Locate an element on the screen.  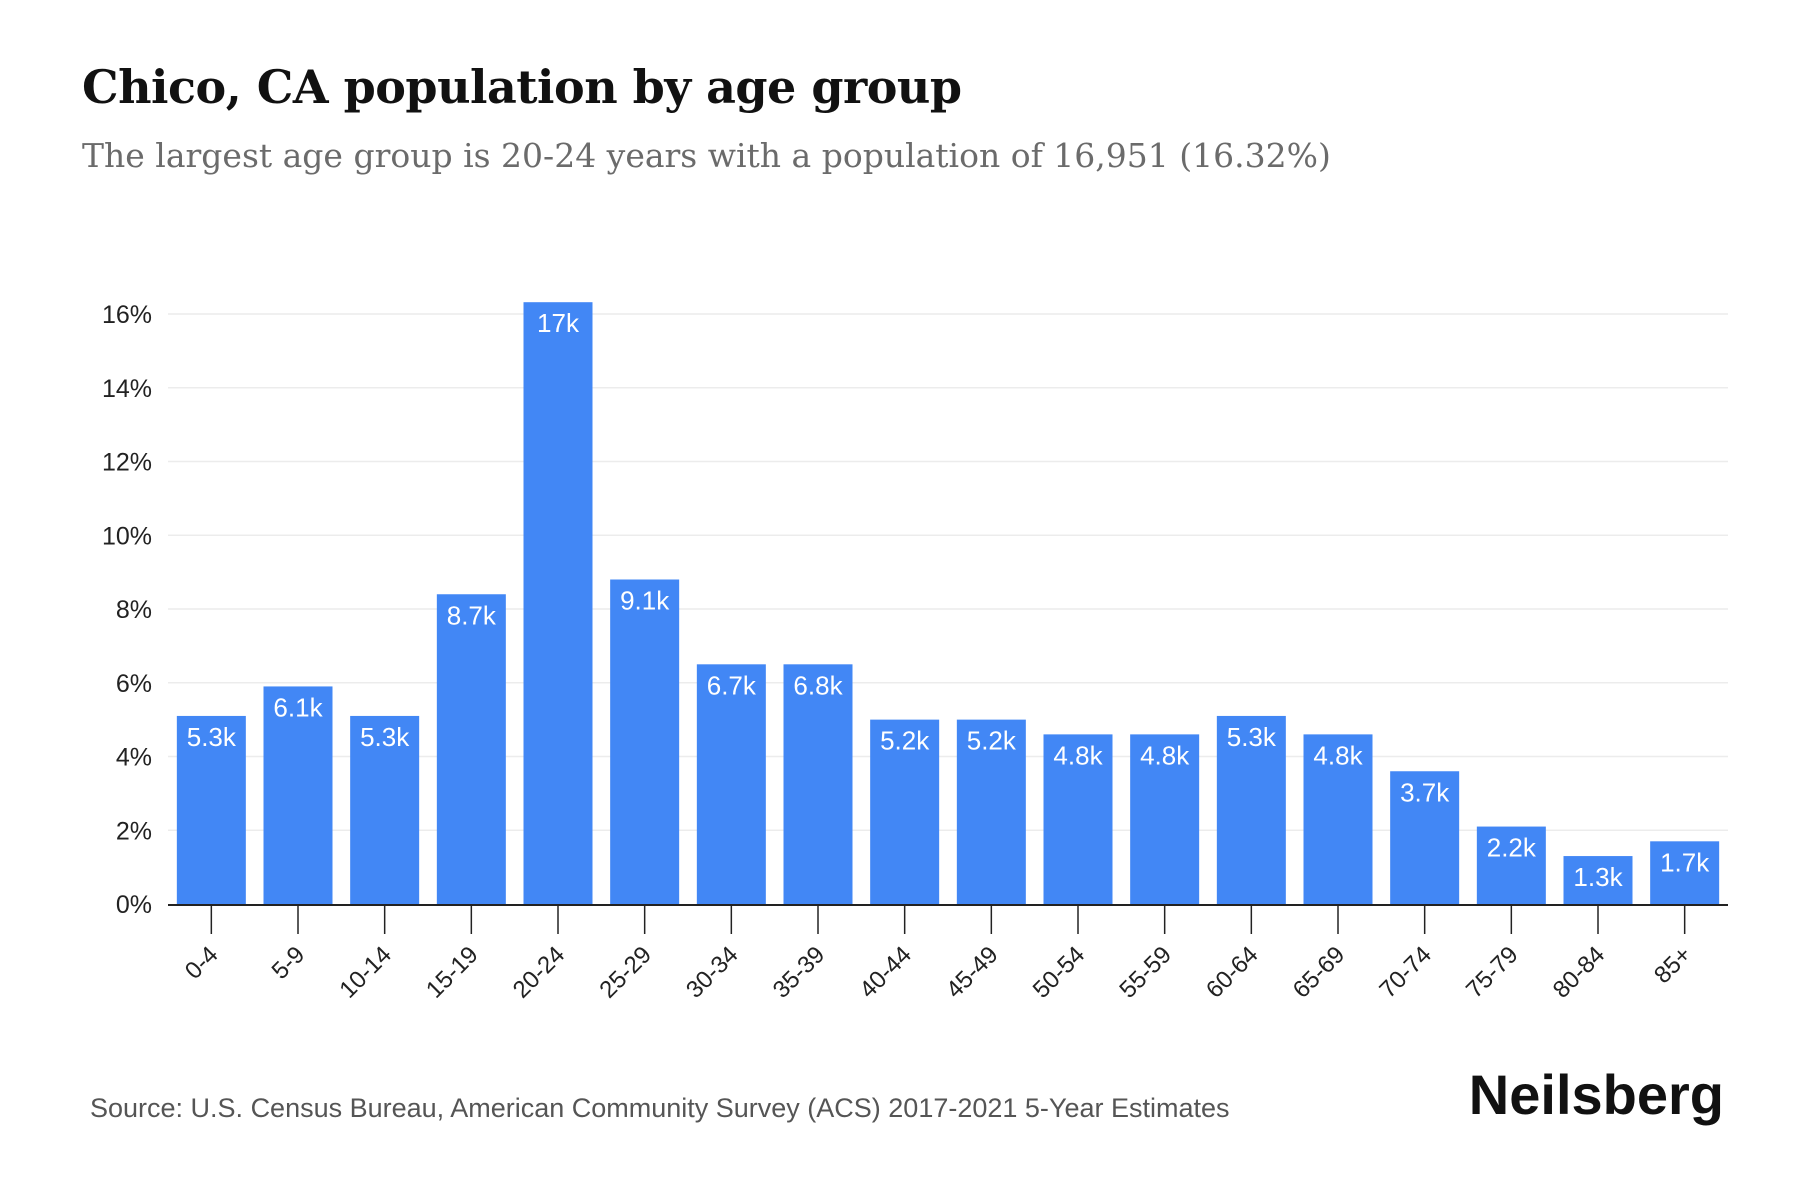
y-tick-label: 4% is located at coordinates (134, 758).